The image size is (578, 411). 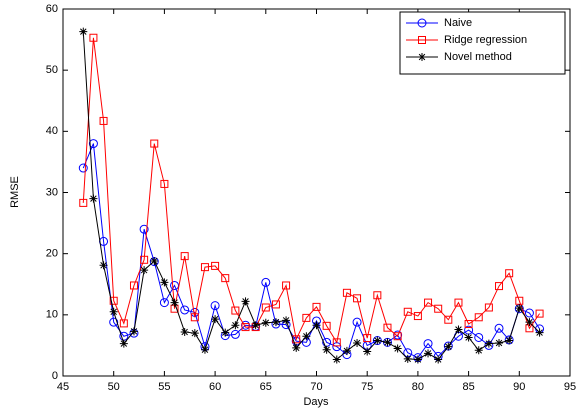 What do you see at coordinates (215, 387) in the screenshot?
I see `x-tick-label: 60` at bounding box center [215, 387].